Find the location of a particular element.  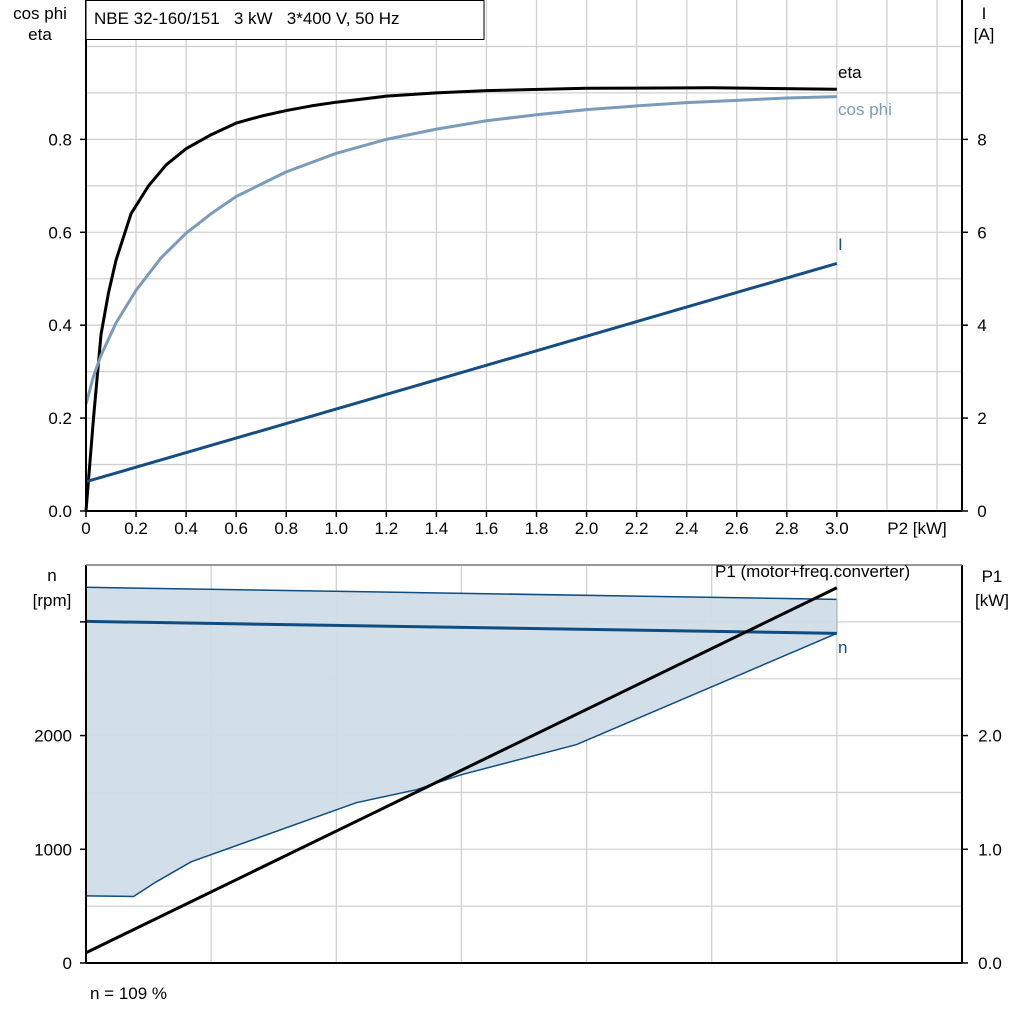

y-tick-label-right: 1.0 is located at coordinates (990, 849).